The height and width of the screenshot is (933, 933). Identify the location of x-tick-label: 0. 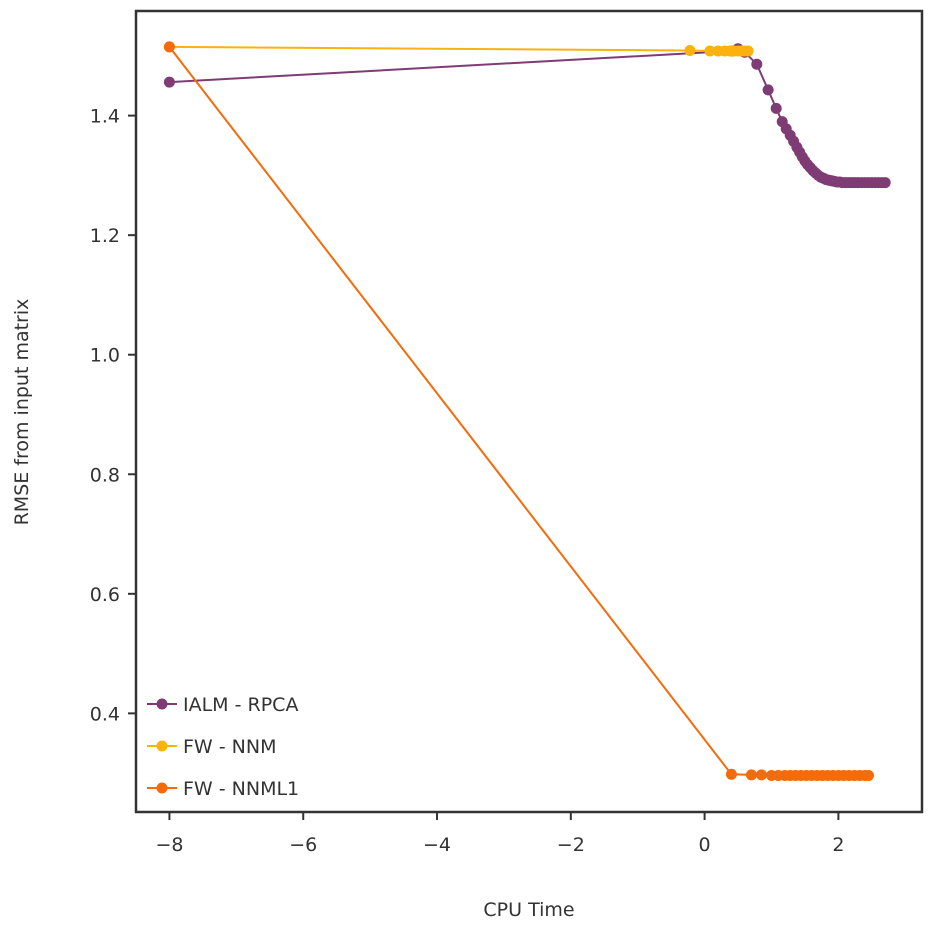
(705, 845).